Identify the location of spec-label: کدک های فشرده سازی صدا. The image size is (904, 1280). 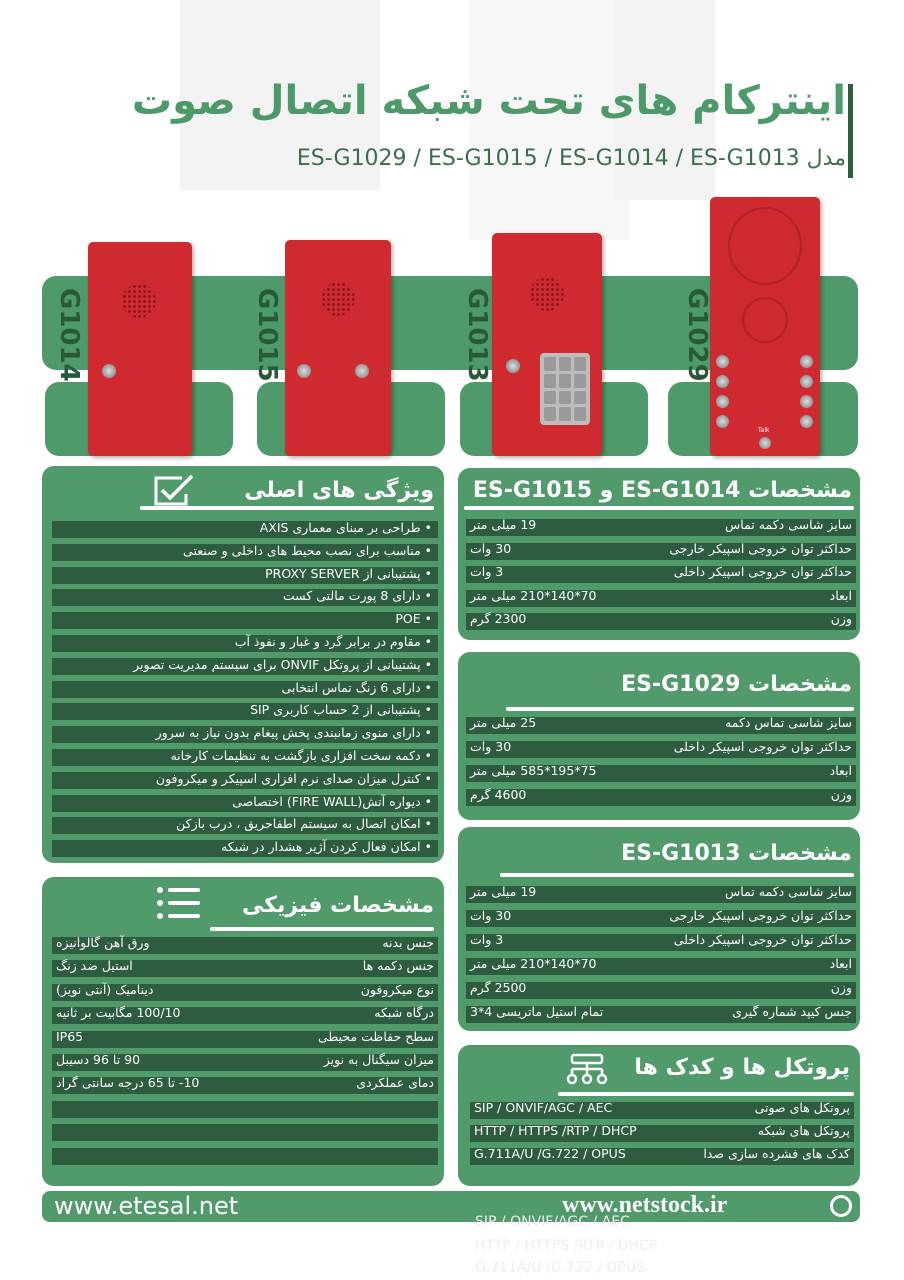
(776, 1153).